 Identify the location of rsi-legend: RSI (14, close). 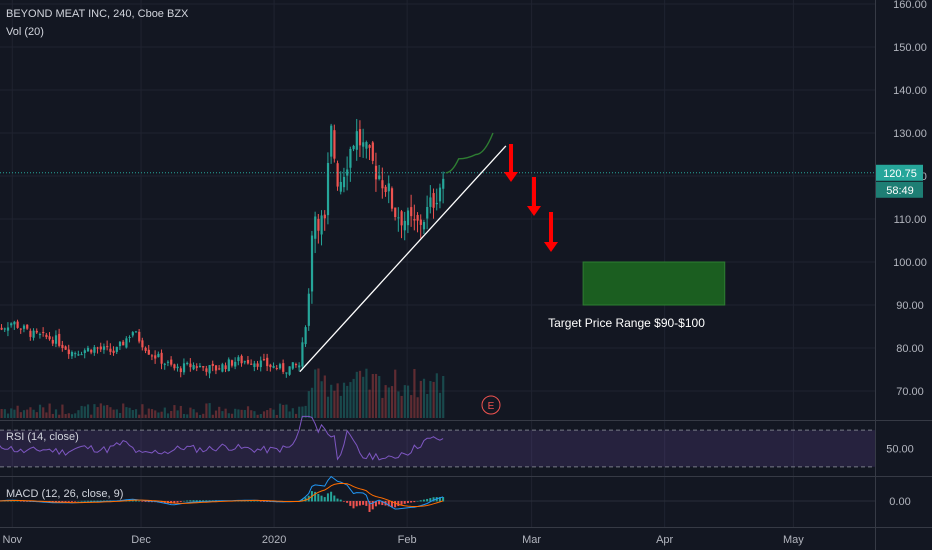
(42, 437).